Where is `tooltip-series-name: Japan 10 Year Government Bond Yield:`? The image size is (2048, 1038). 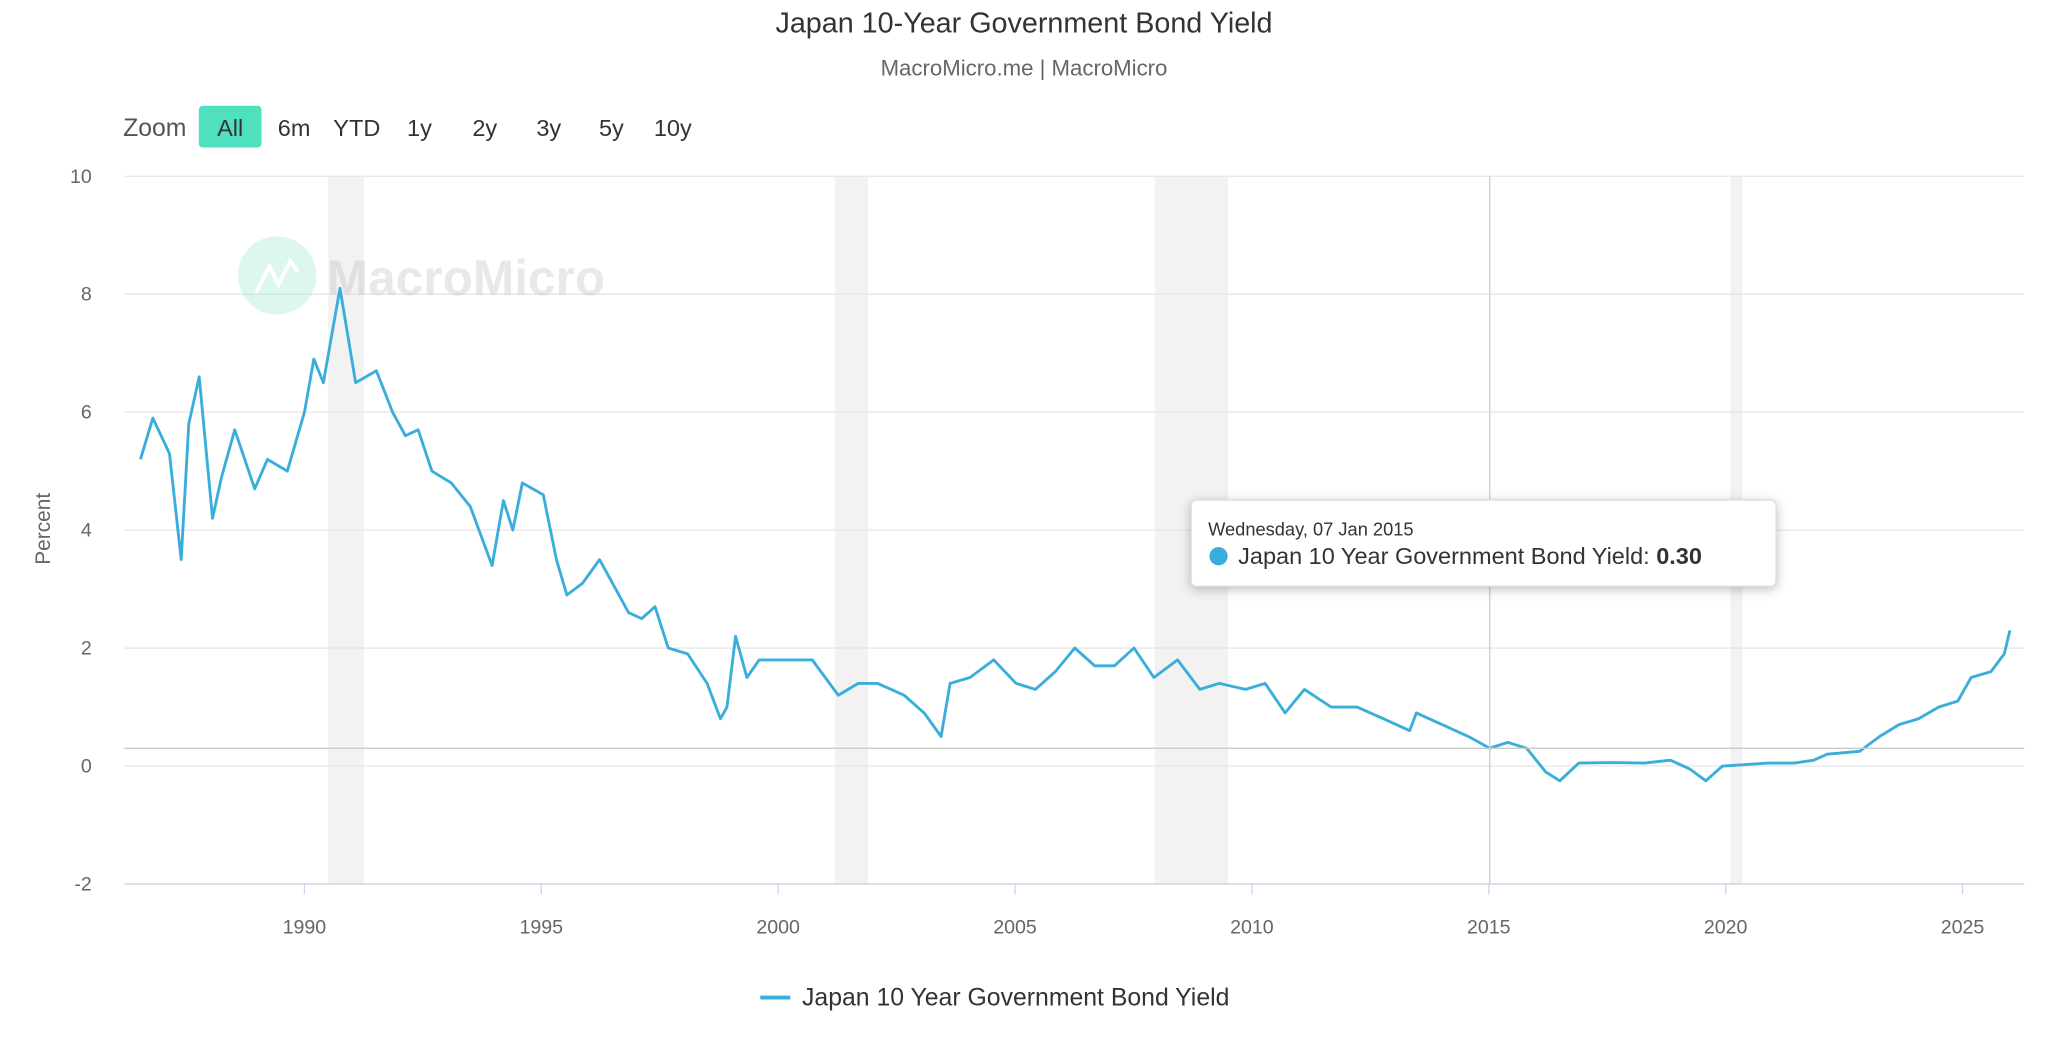 tooltip-series-name: Japan 10 Year Government Bond Yield: is located at coordinates (1444, 556).